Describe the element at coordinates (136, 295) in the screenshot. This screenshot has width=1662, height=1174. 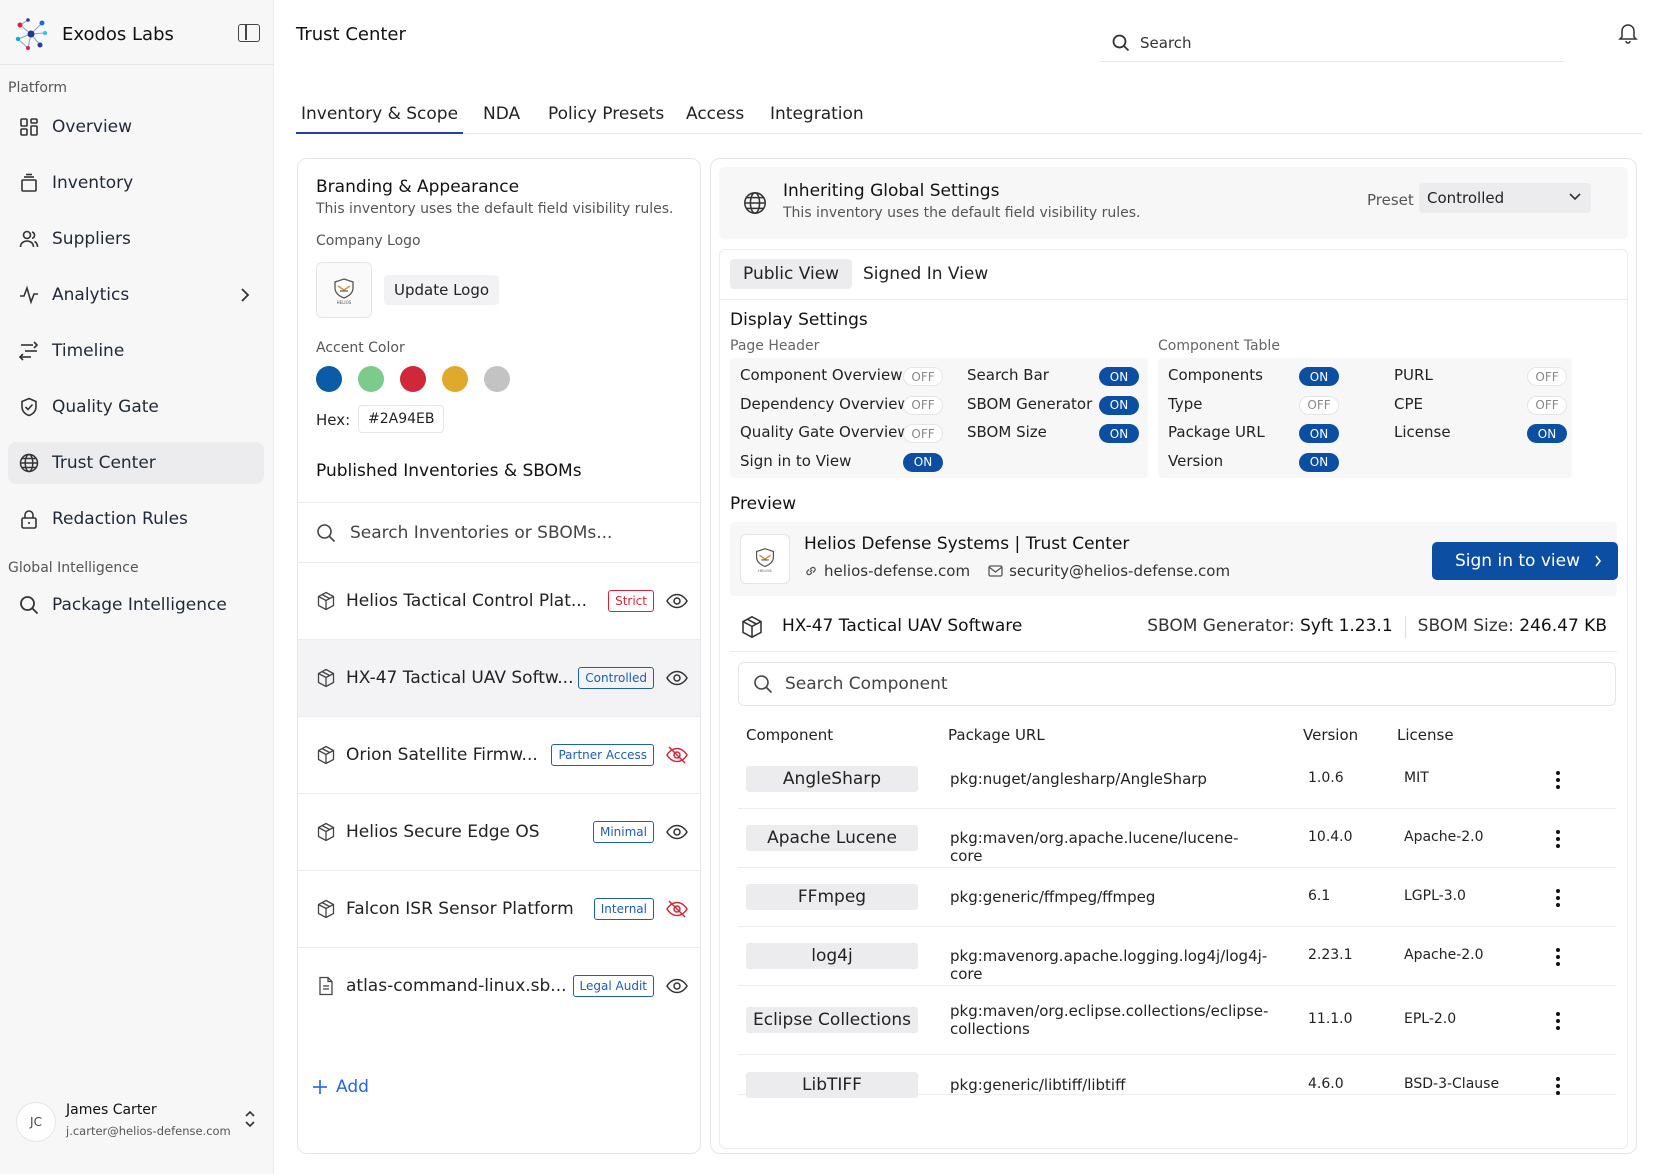
I see `sidebar-item-analytics: Analytics` at that location.